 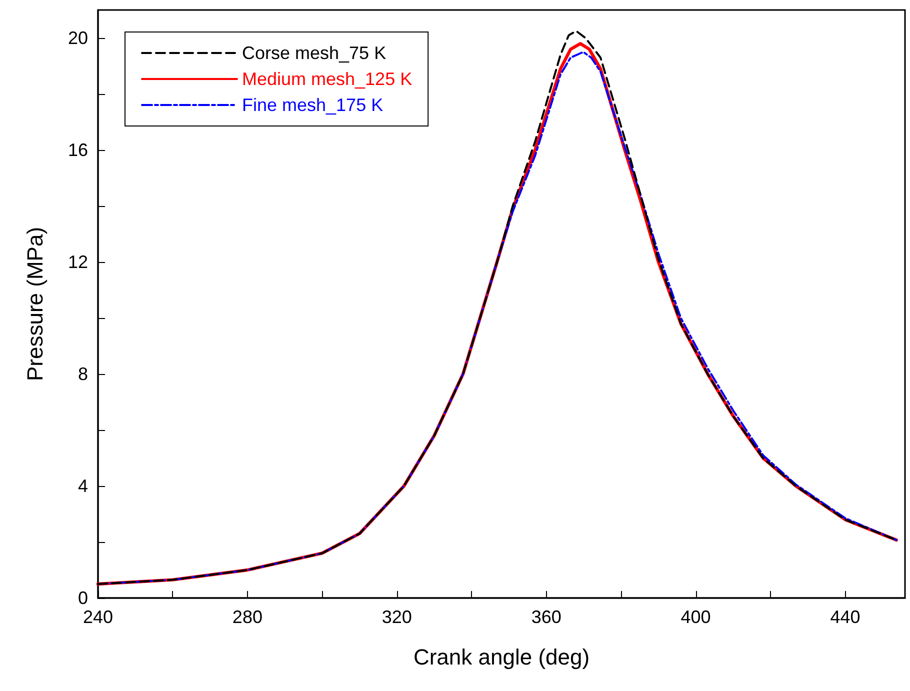 I want to click on x-tick-label: 240, so click(x=98, y=617).